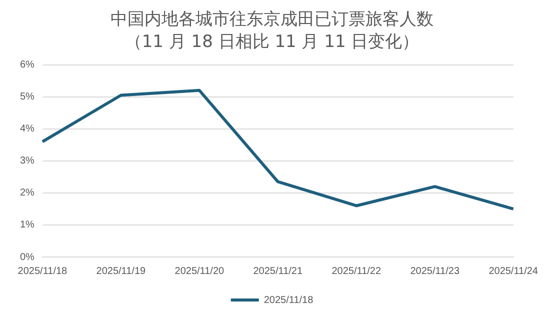 The image size is (554, 323). Describe the element at coordinates (435, 271) in the screenshot. I see `x-tick-label: 2025/11/23` at that location.